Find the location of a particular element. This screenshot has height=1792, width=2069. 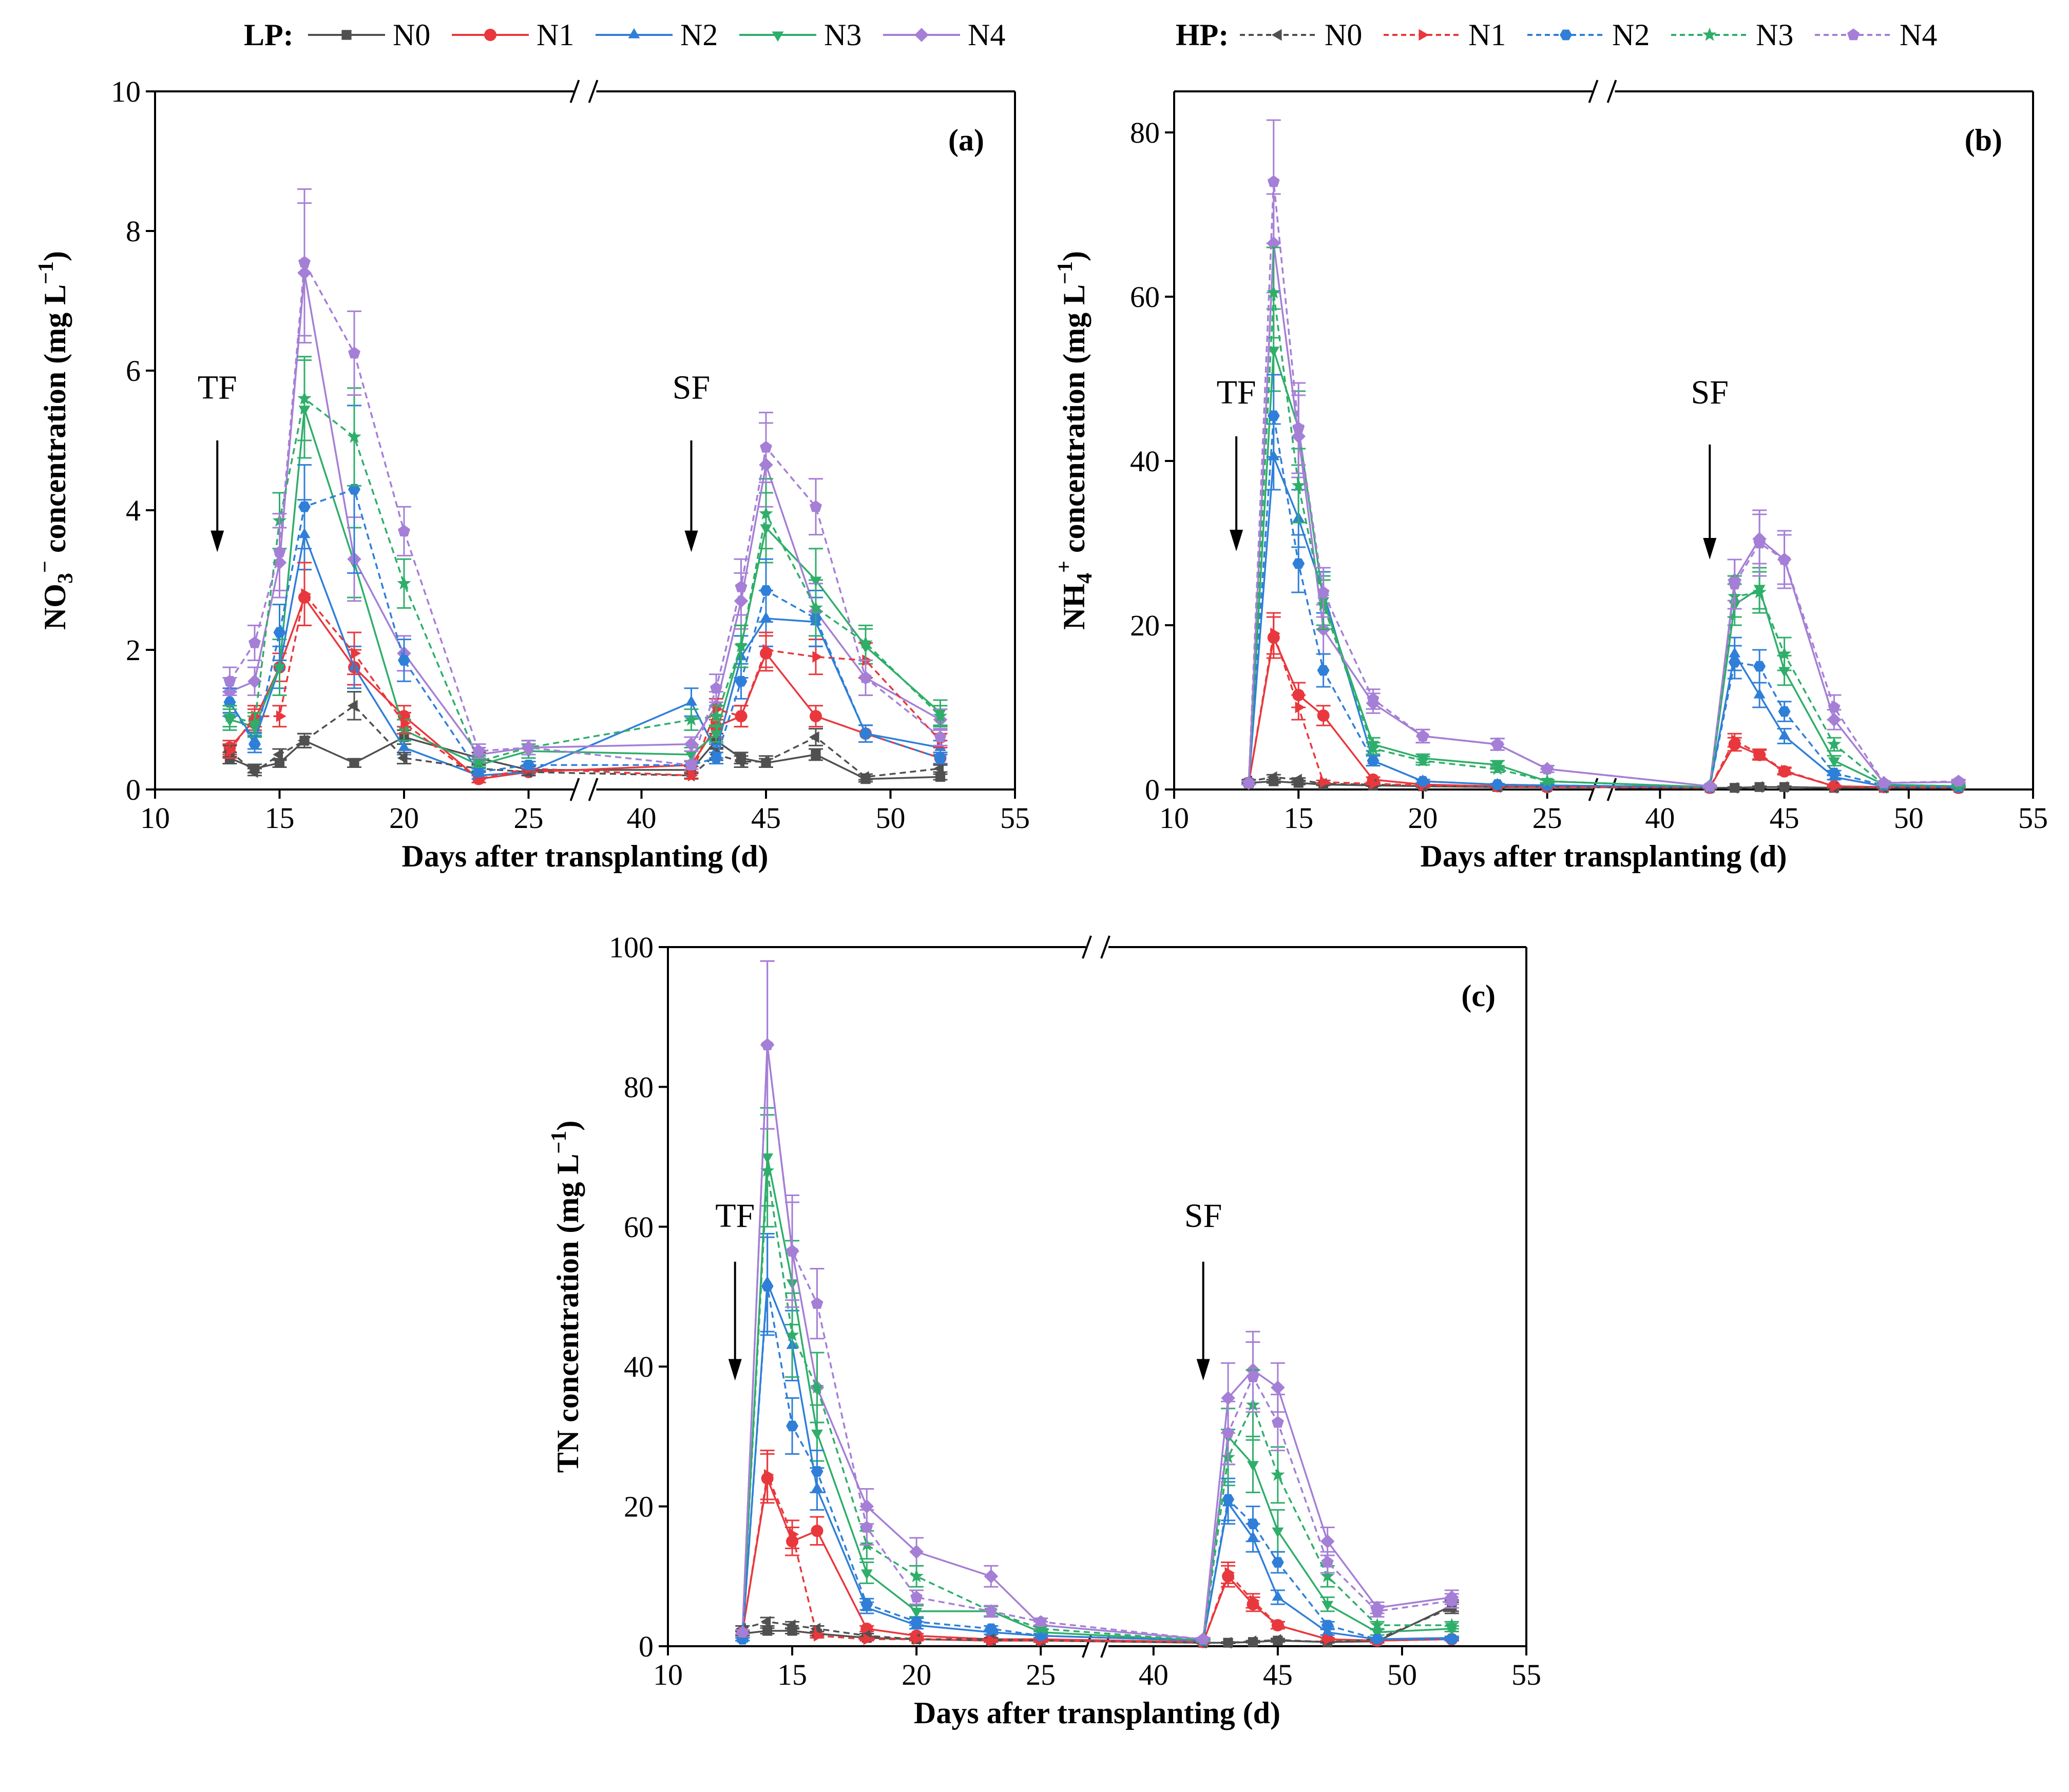

legend-hp-entry-n3: N3 is located at coordinates (1732, 35).